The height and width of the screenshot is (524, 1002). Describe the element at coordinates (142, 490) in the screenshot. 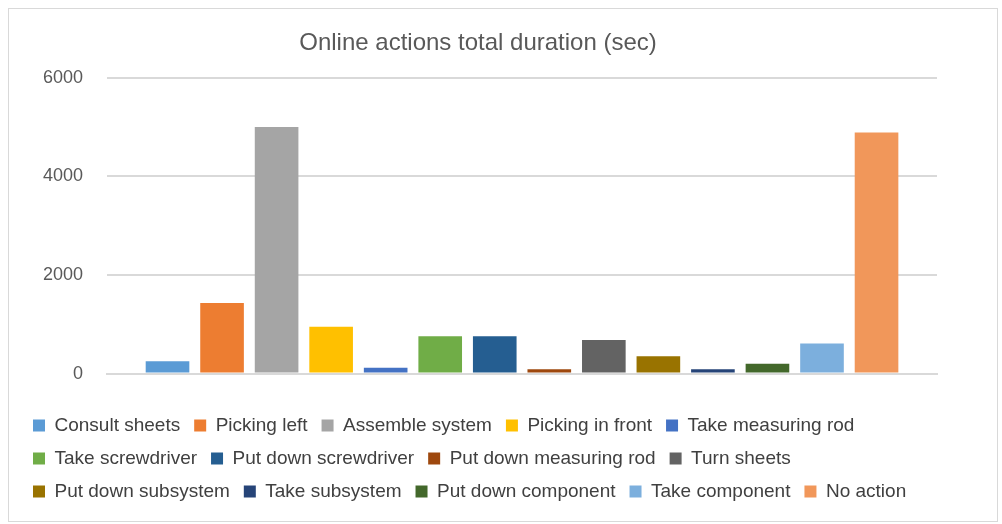

I see `legend-label: Put down subsystem` at that location.